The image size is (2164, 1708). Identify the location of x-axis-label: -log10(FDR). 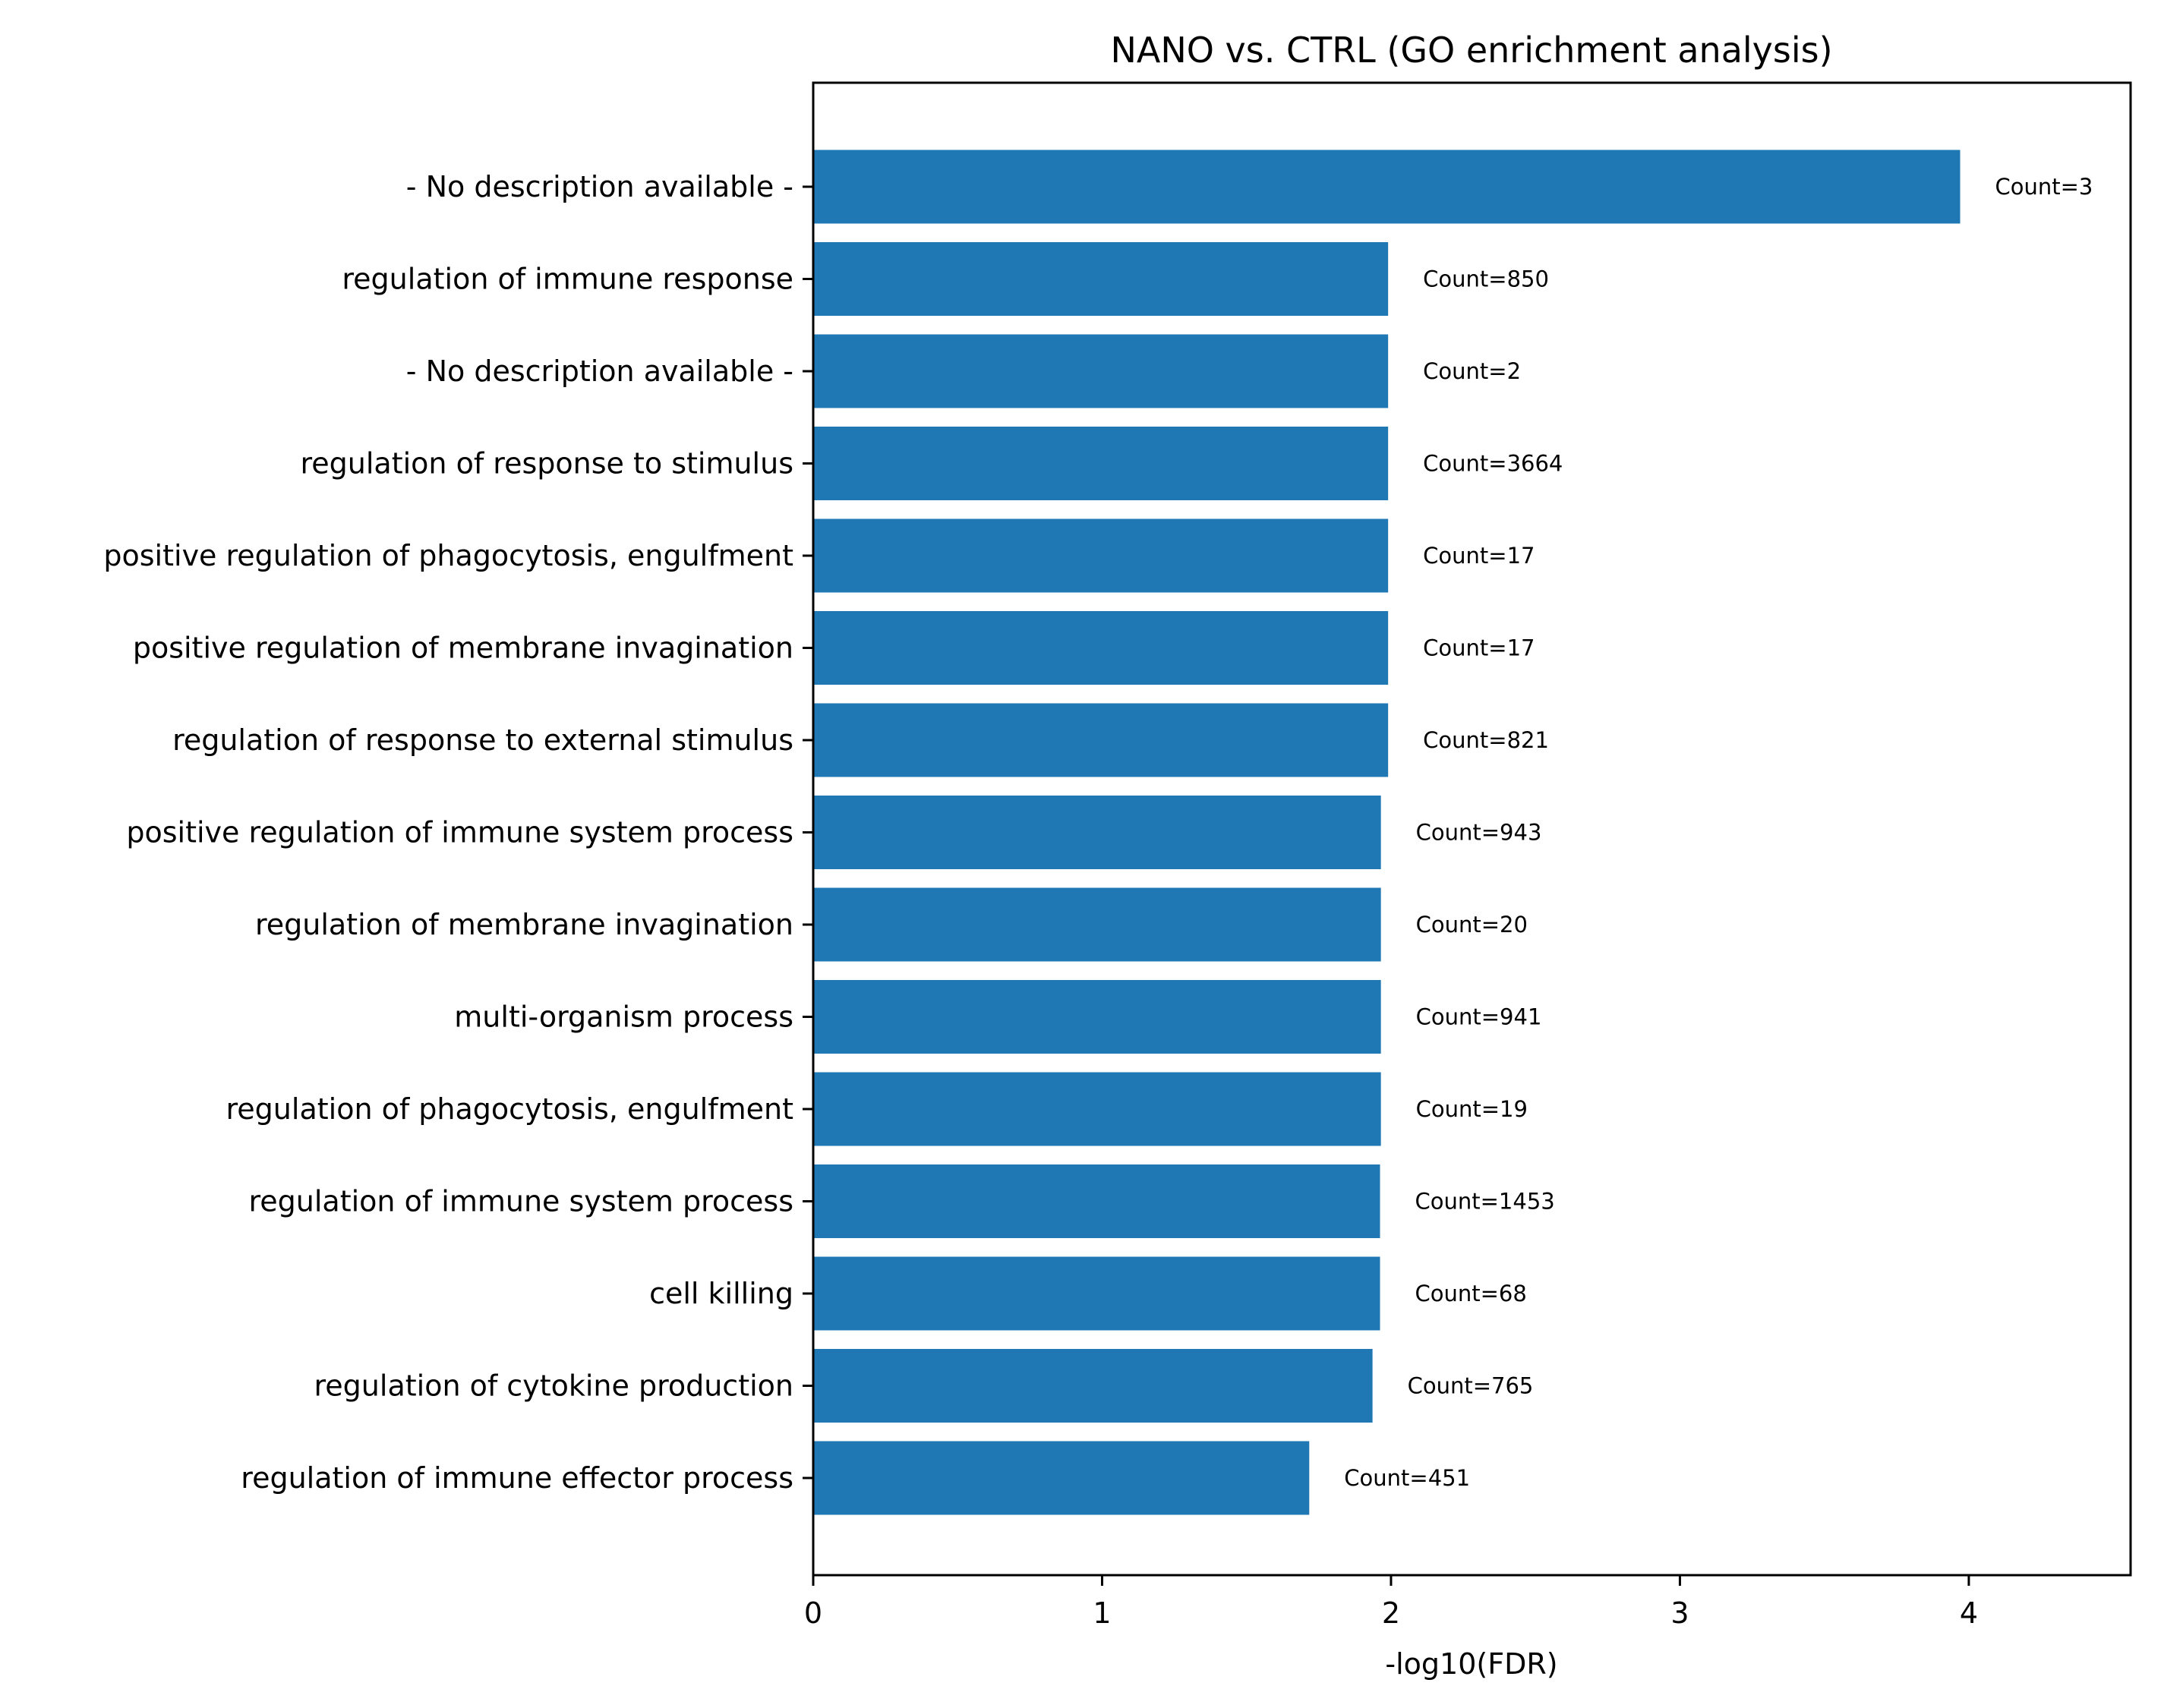
(1471, 1664).